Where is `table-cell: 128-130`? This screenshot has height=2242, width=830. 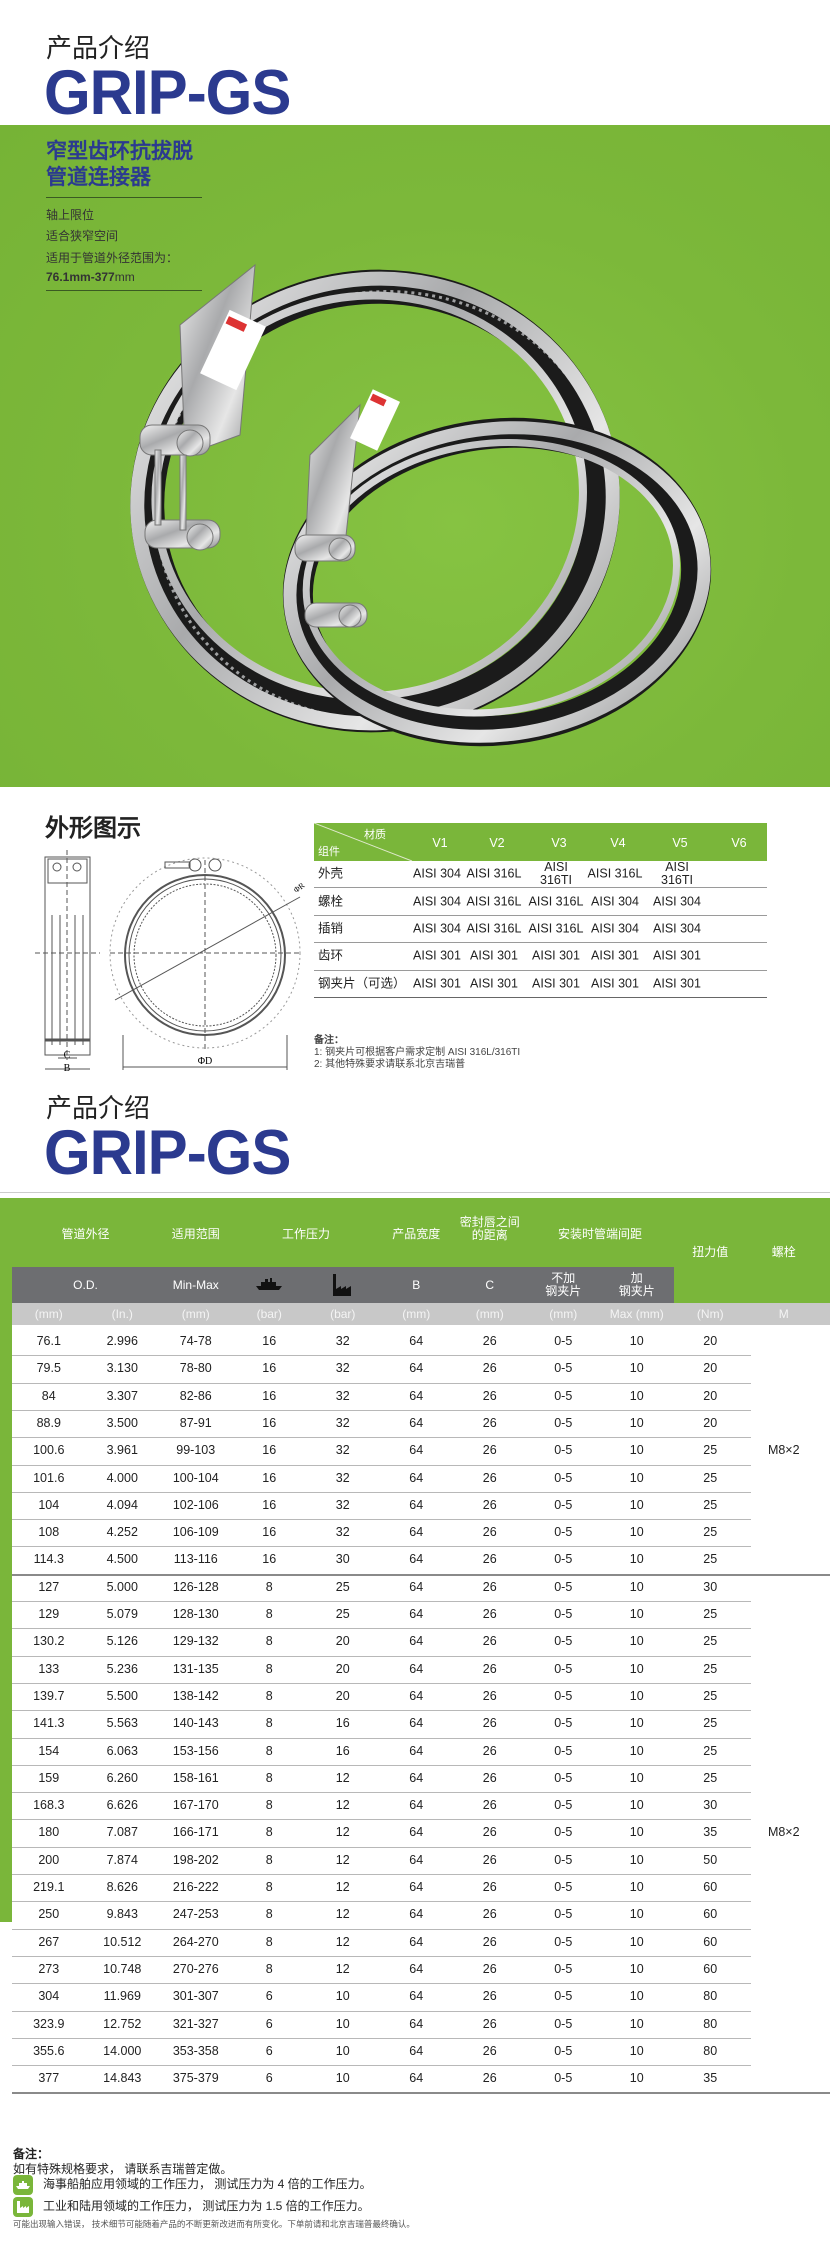 table-cell: 128-130 is located at coordinates (195, 1614).